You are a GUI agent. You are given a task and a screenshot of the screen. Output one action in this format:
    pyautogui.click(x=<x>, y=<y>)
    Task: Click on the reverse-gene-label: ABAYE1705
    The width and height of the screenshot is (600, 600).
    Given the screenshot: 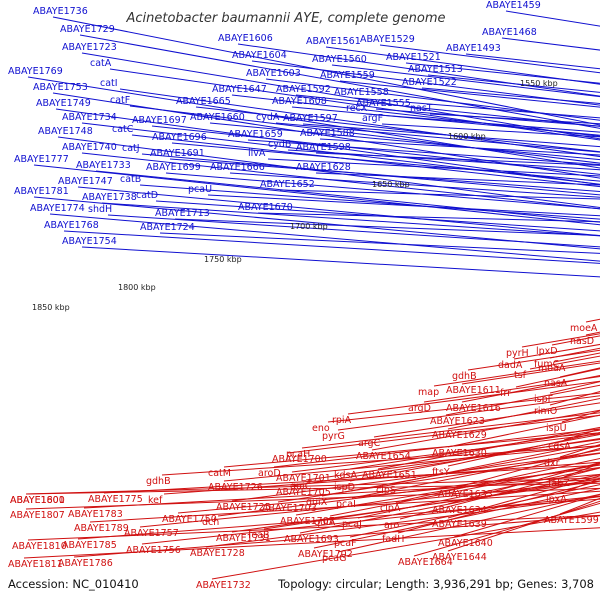 What is the action you would take?
    pyautogui.click(x=303, y=492)
    